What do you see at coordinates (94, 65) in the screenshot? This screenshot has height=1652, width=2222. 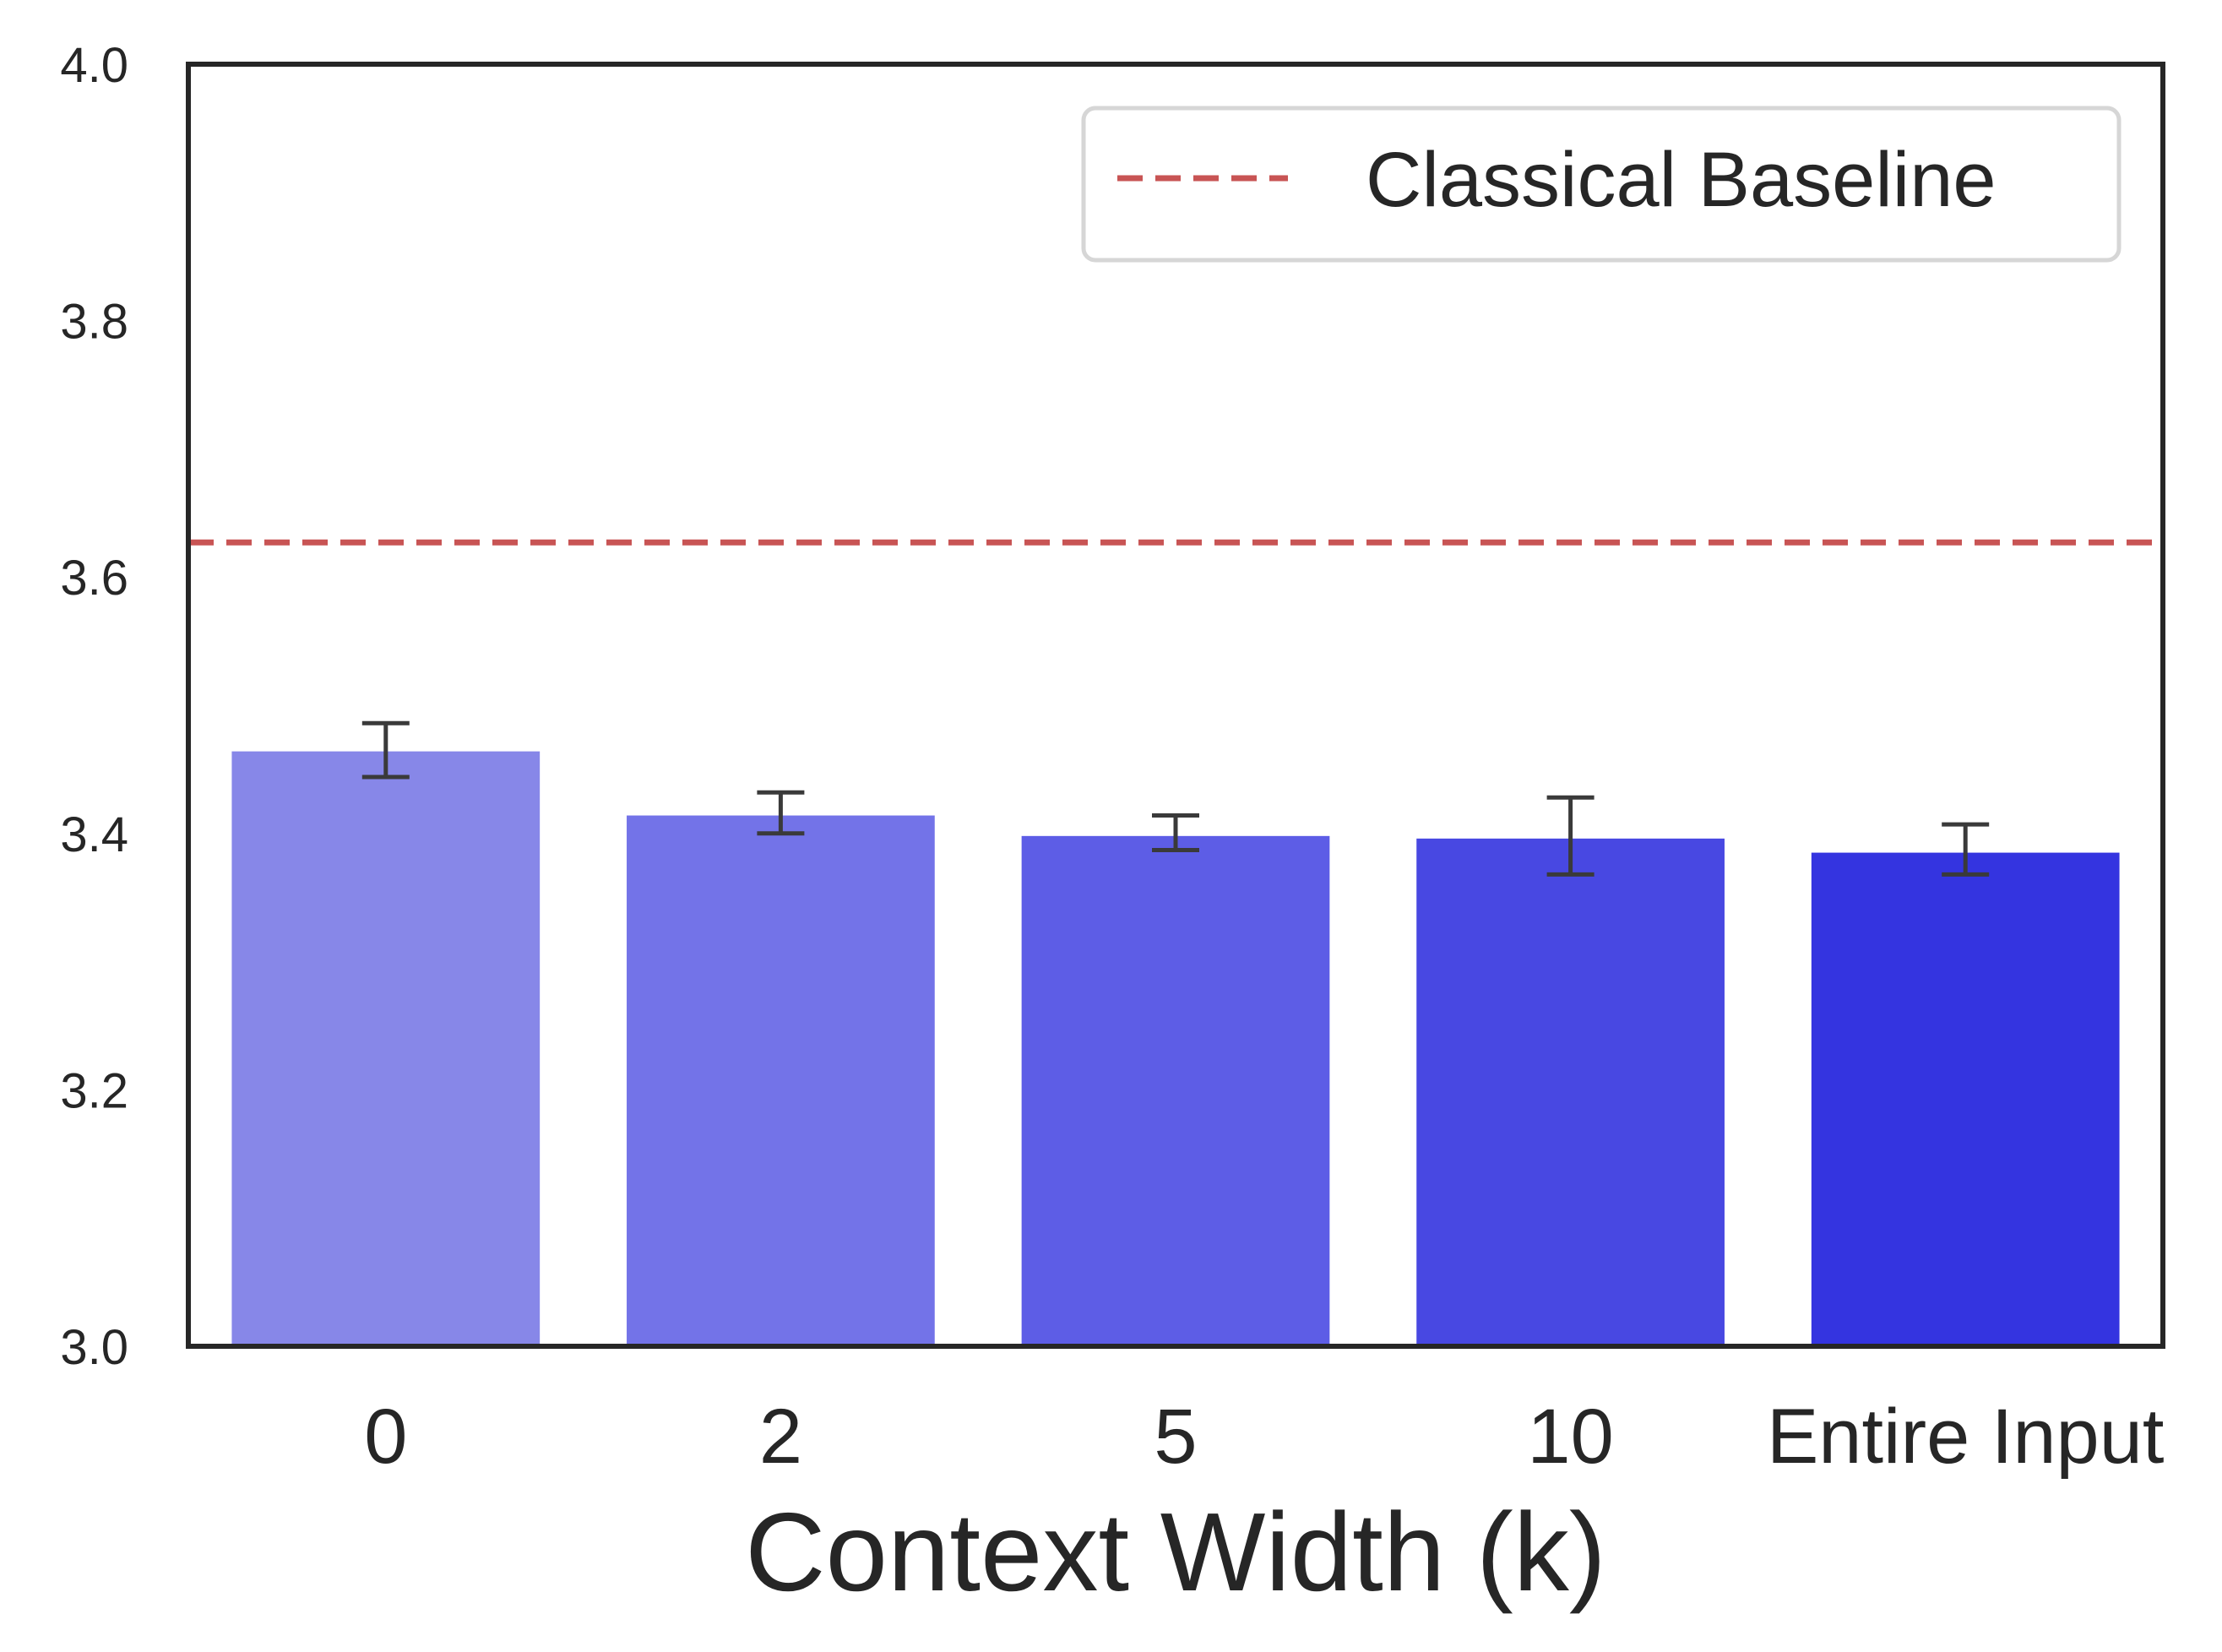 I see `y-tick-label: 4.0` at bounding box center [94, 65].